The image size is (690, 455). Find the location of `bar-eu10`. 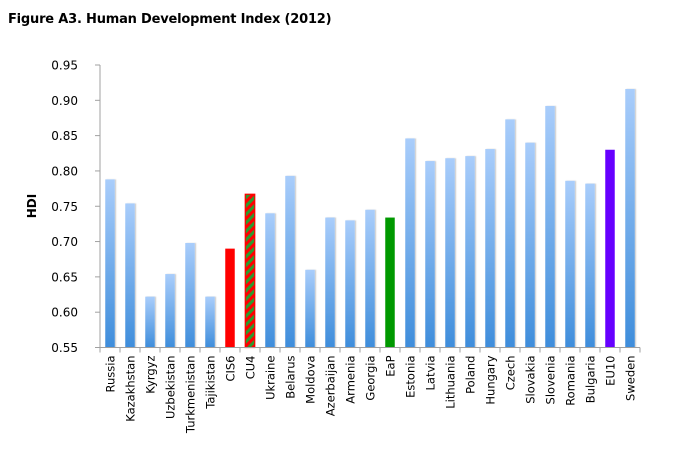

bar-eu10 is located at coordinates (610, 248).